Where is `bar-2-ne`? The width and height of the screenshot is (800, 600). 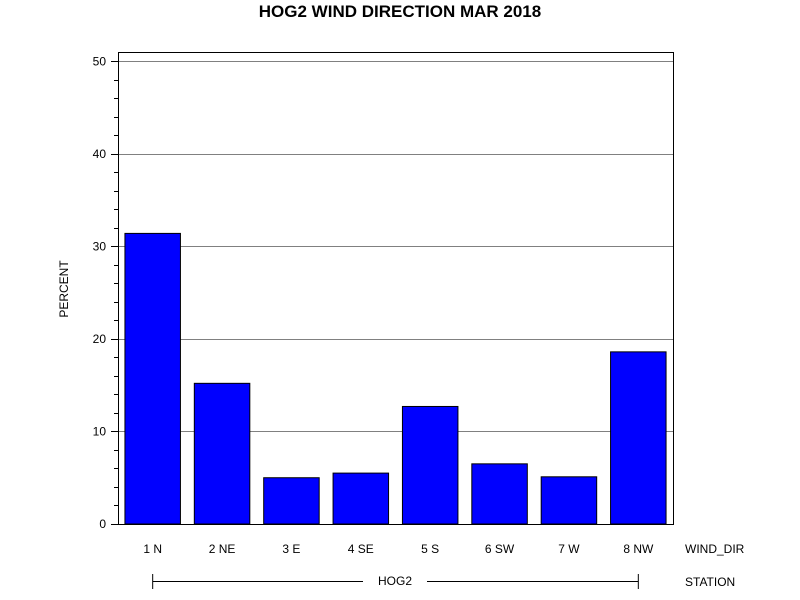 bar-2-ne is located at coordinates (222, 453).